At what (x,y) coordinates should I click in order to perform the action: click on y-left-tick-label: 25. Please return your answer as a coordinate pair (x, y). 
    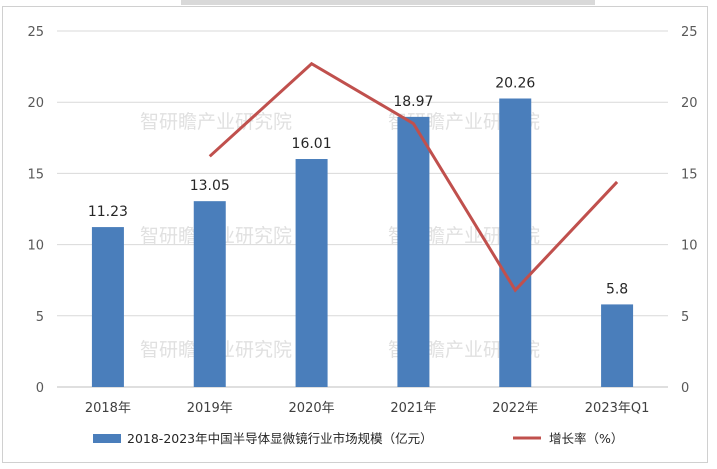
    Looking at the image, I should click on (35, 32).